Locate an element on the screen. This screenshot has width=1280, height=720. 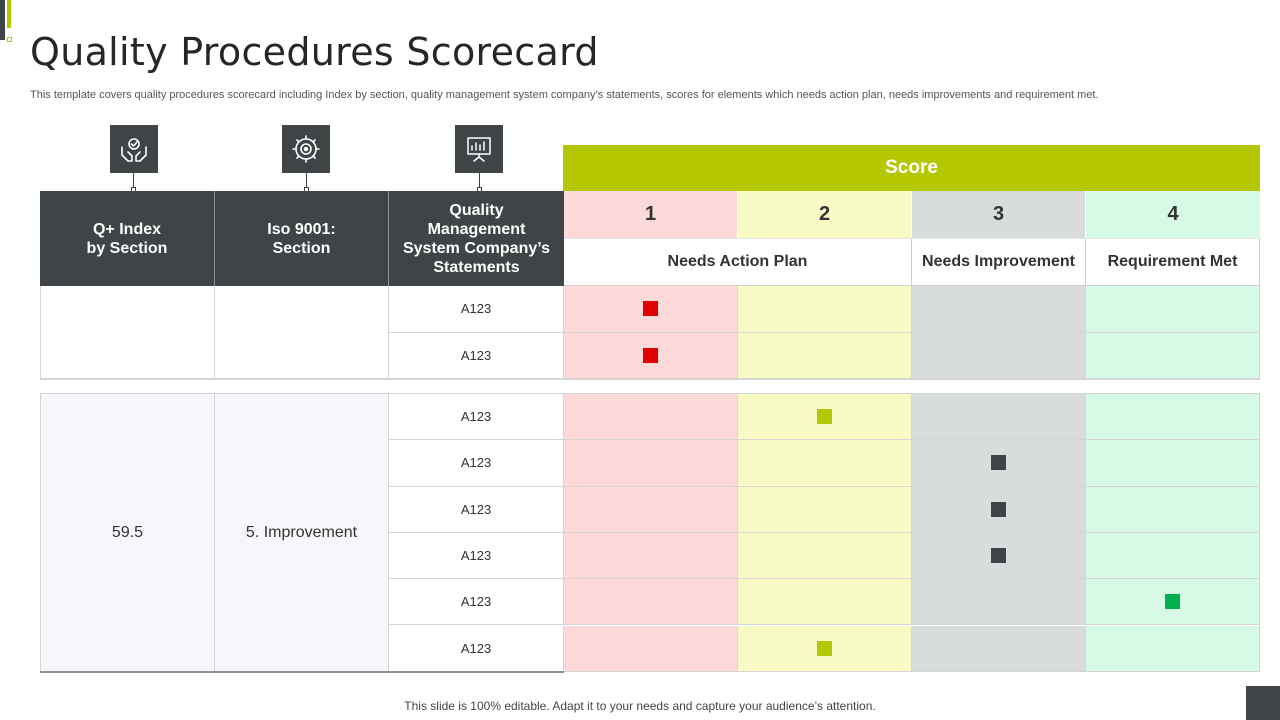
group1-index-cell is located at coordinates (127, 332).